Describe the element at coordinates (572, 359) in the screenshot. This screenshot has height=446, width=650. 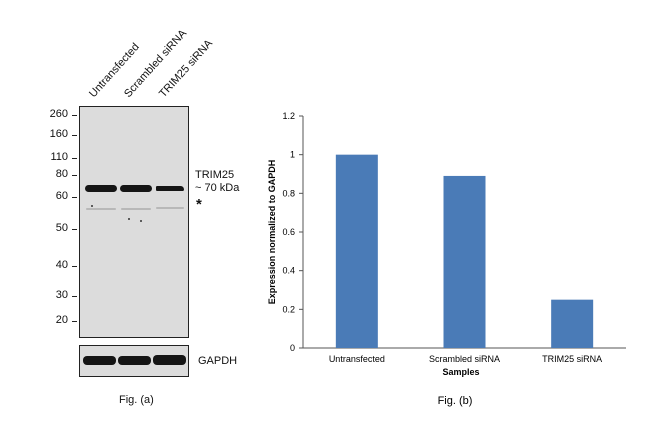
I see `x-tick-label: TRIM25 siRNA` at that location.